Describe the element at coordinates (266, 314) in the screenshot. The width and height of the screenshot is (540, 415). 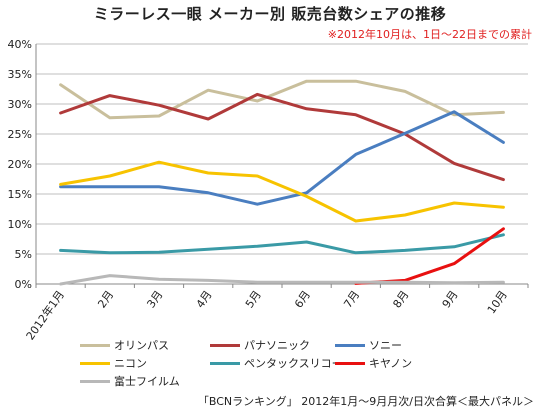
I see `x-tick-labels: 2012年1月 2月 3月 4月 5月 6月 7月 8月 9月 10月` at that location.